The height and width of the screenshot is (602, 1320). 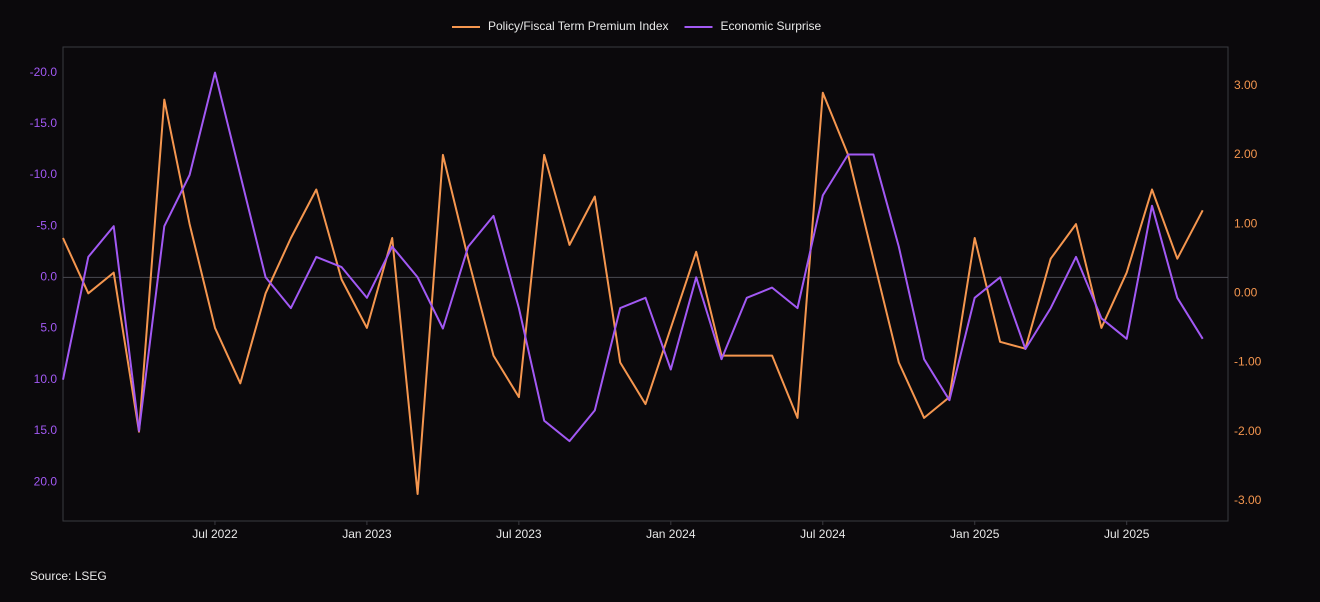 What do you see at coordinates (771, 26) in the screenshot?
I see `legend-label: Economic Surprise` at bounding box center [771, 26].